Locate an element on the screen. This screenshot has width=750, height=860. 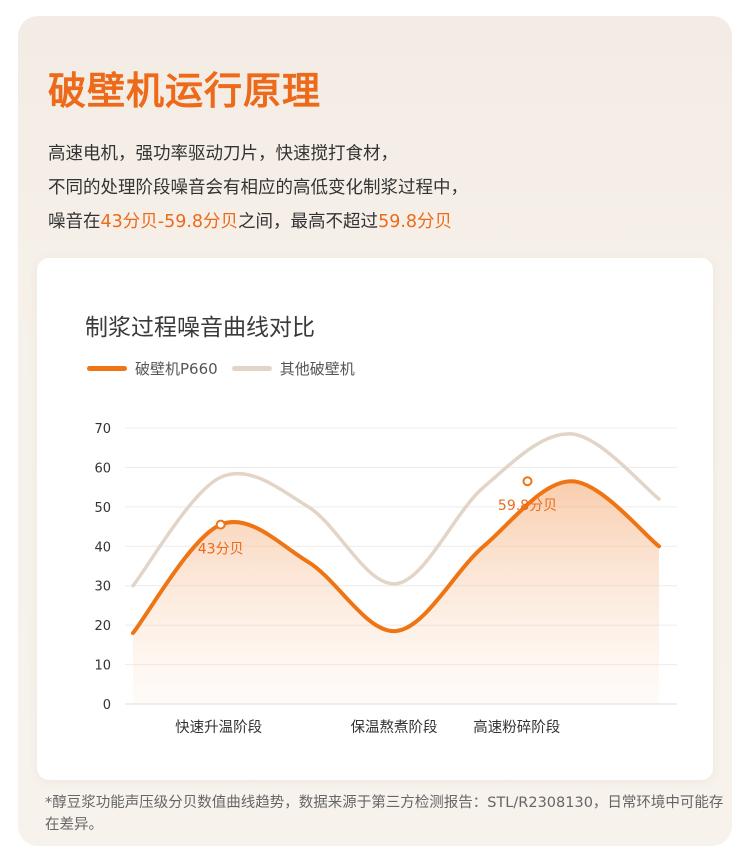
legend-item-other: 其他破壁机 is located at coordinates (293, 368).